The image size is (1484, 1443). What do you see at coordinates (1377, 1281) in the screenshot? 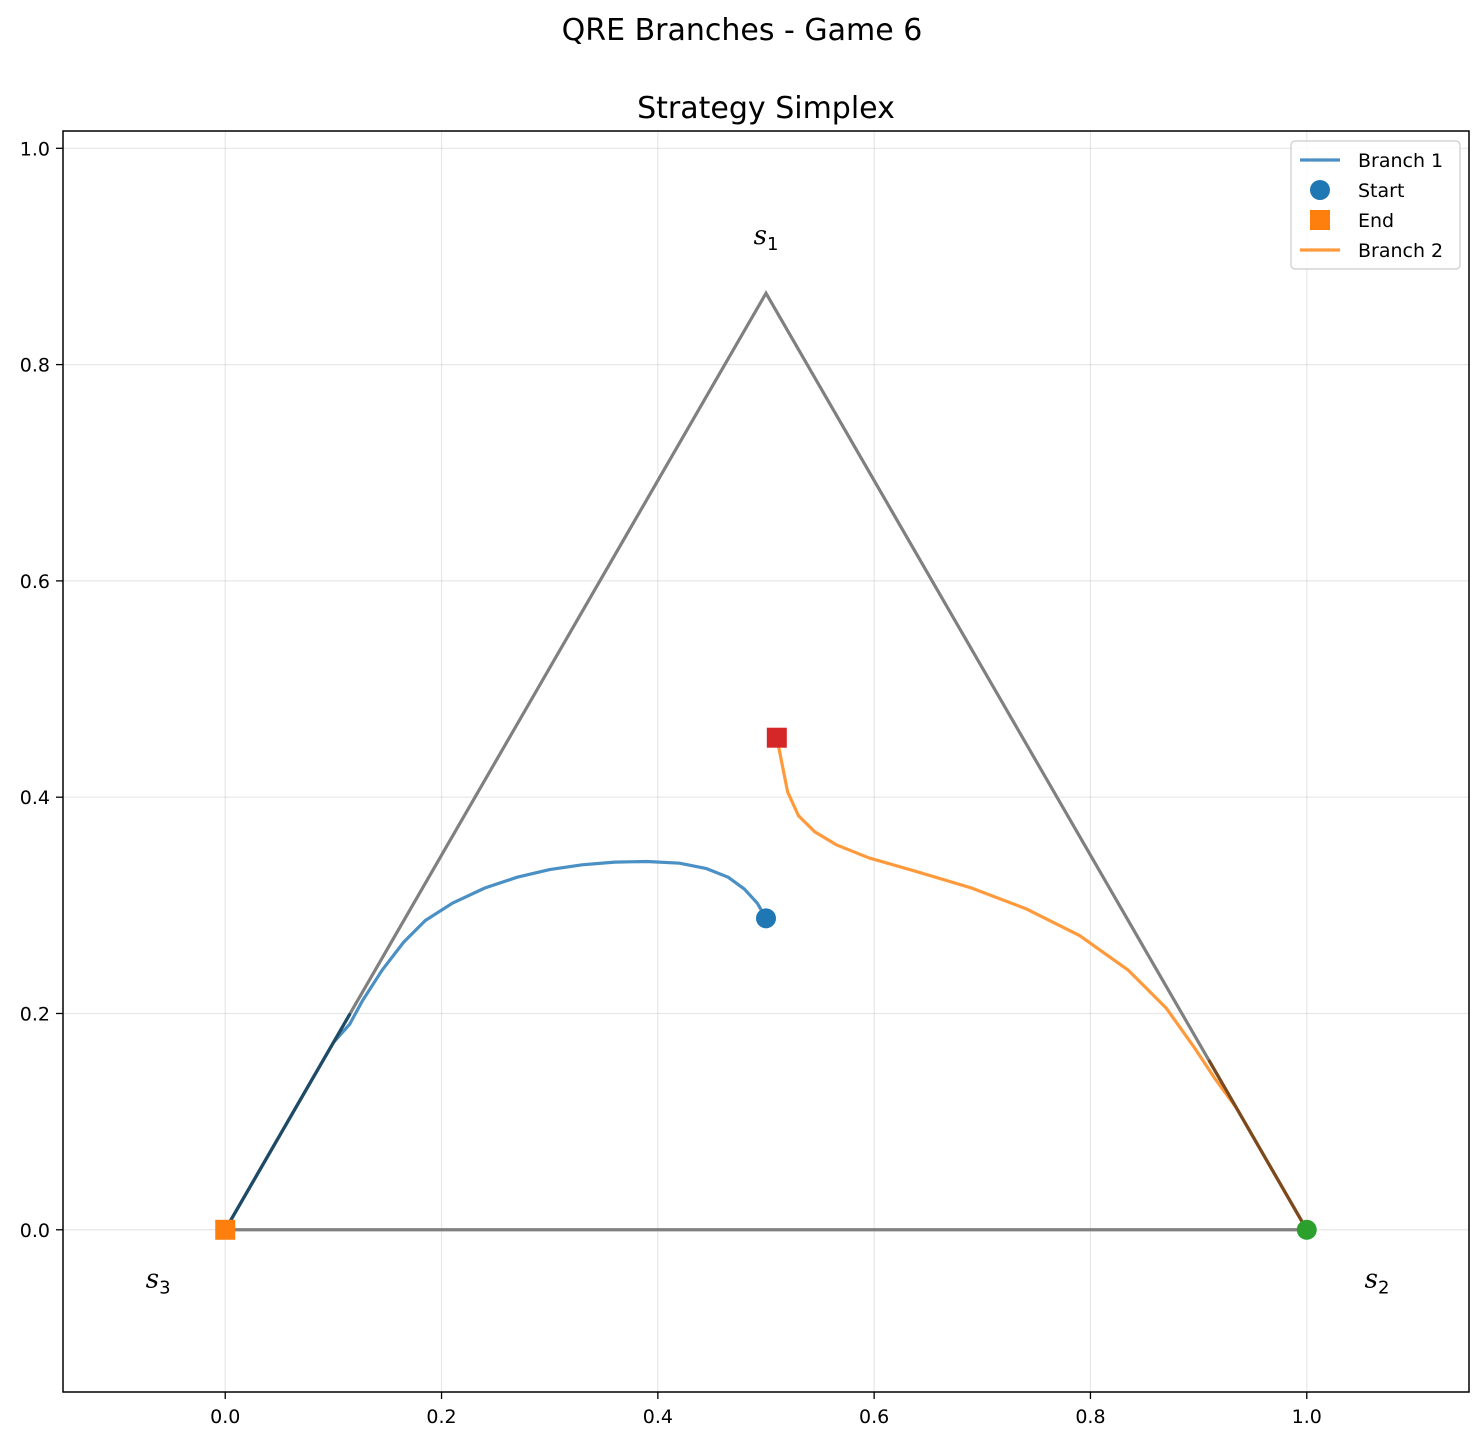
I see `vertex-label-s2: s2` at bounding box center [1377, 1281].